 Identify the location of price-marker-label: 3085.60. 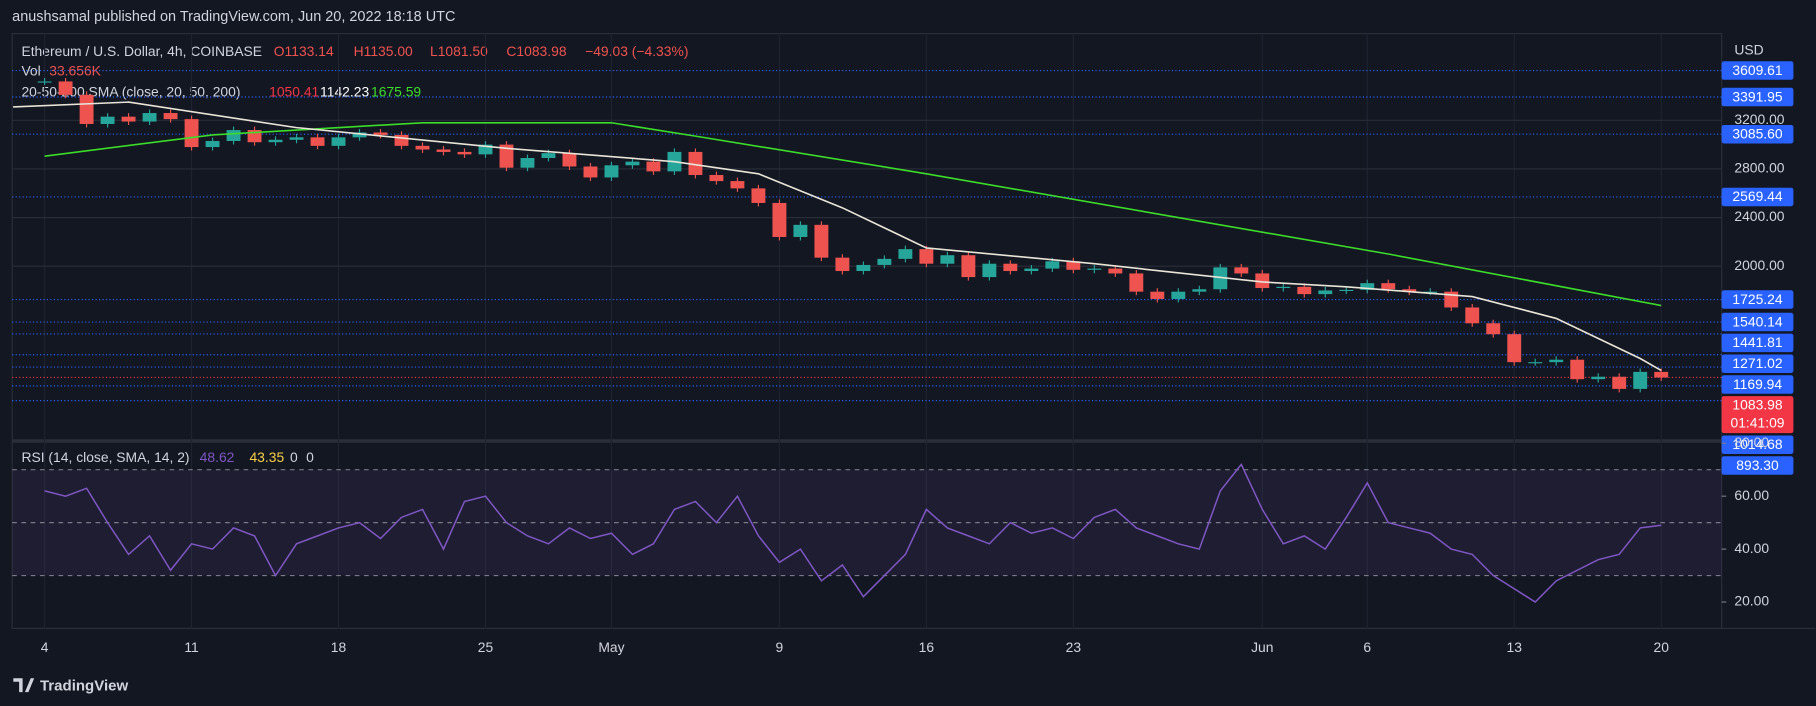
(1757, 133).